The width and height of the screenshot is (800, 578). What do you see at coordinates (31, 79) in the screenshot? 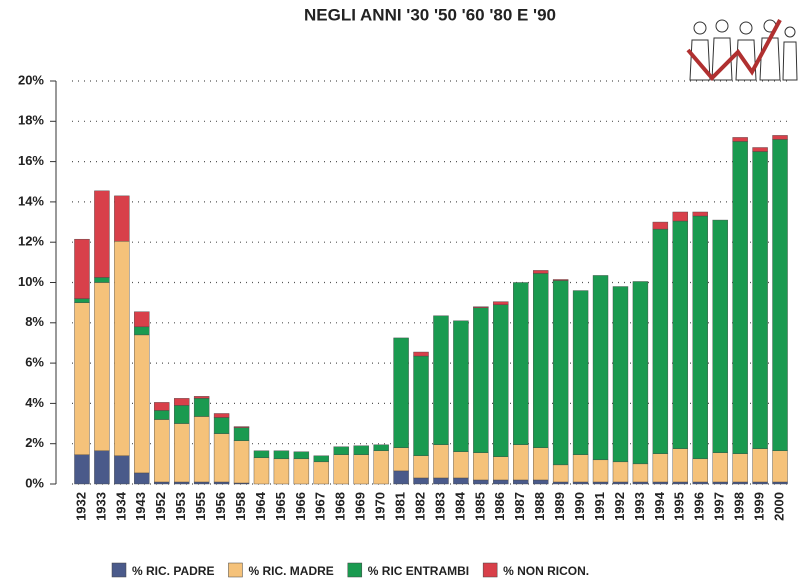
I see `y-tick-label: 20%` at bounding box center [31, 79].